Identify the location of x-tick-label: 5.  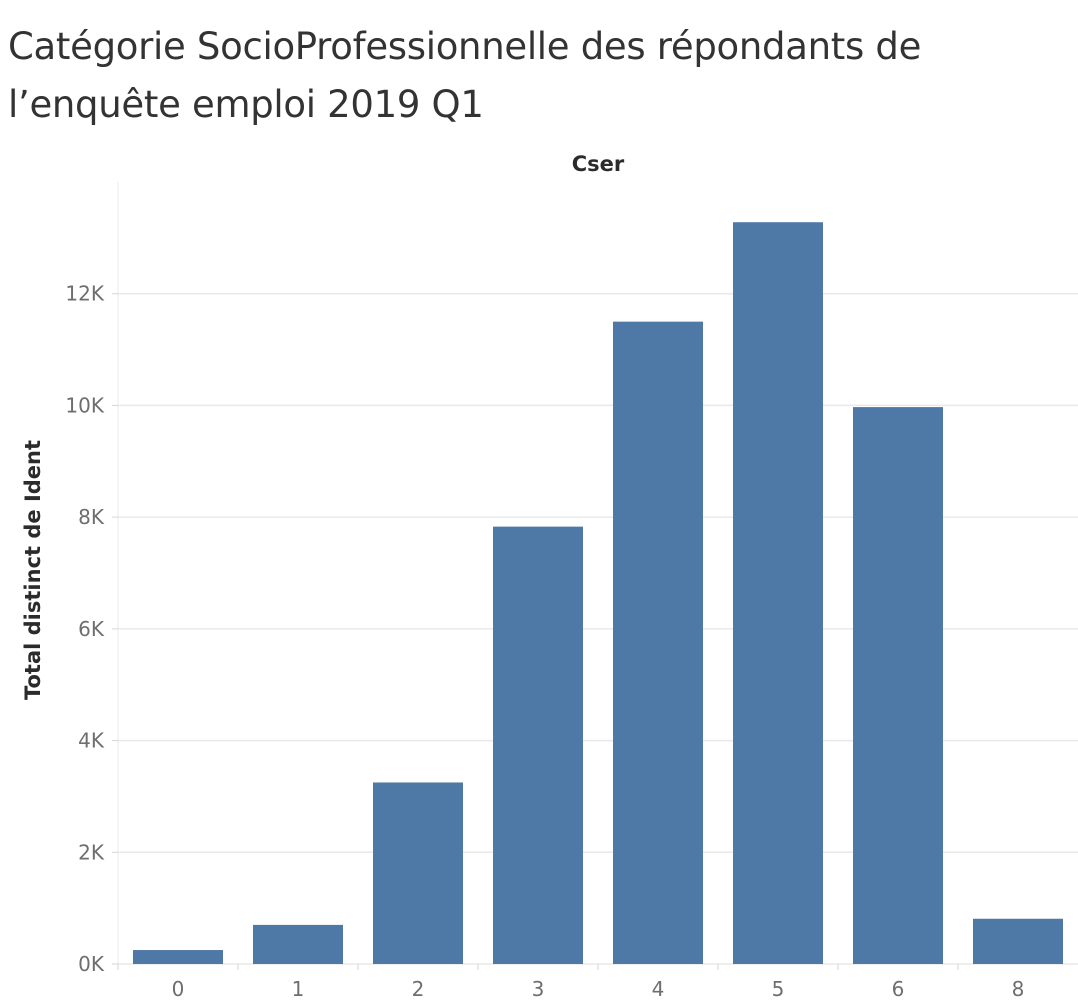
(778, 989).